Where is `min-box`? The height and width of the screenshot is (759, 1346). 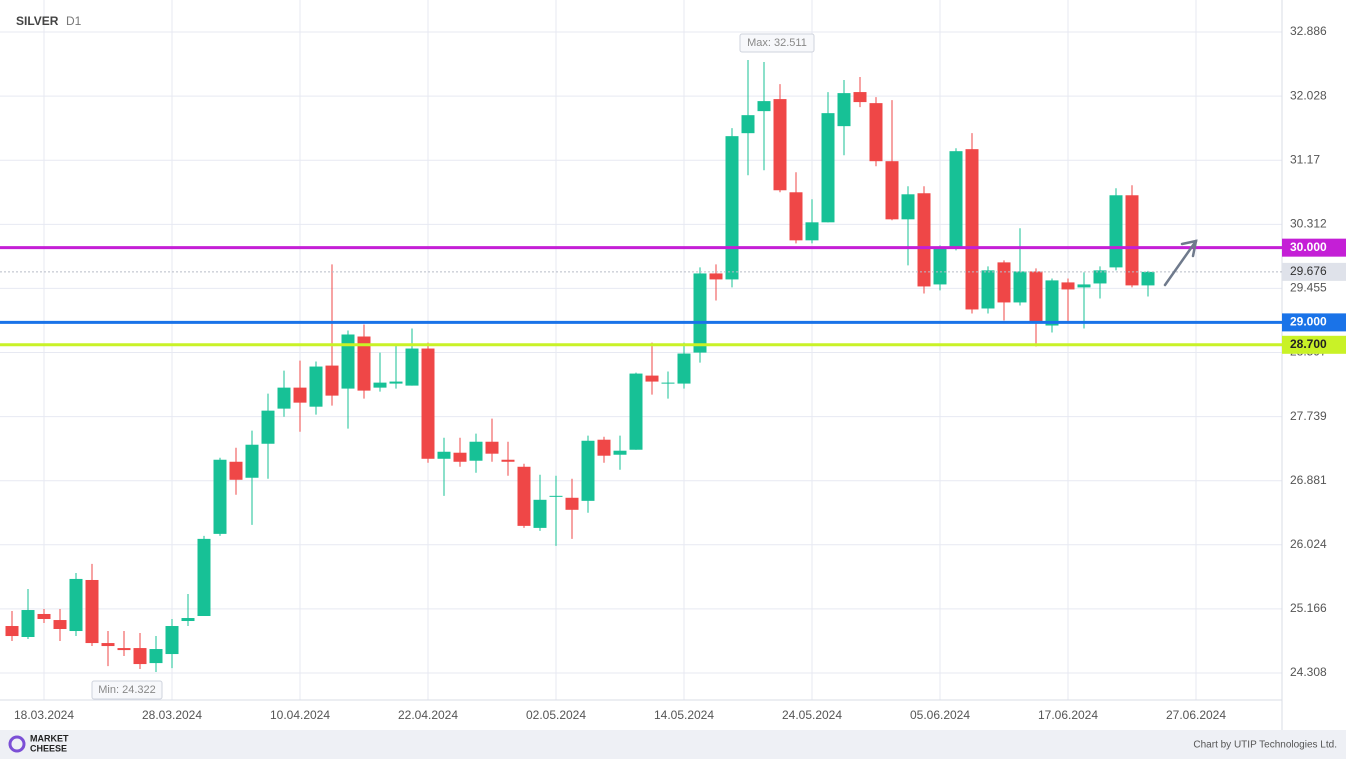 min-box is located at coordinates (127, 690).